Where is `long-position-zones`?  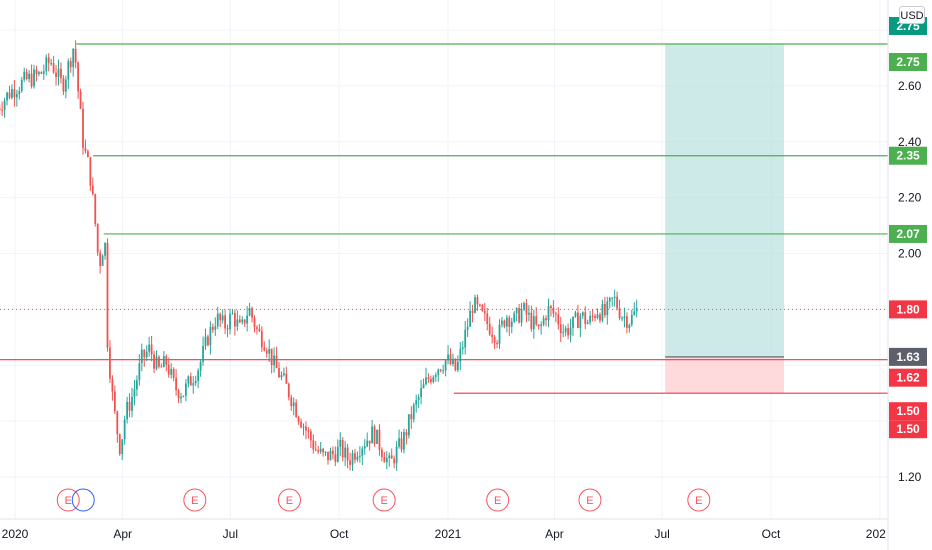 long-position-zones is located at coordinates (724, 219).